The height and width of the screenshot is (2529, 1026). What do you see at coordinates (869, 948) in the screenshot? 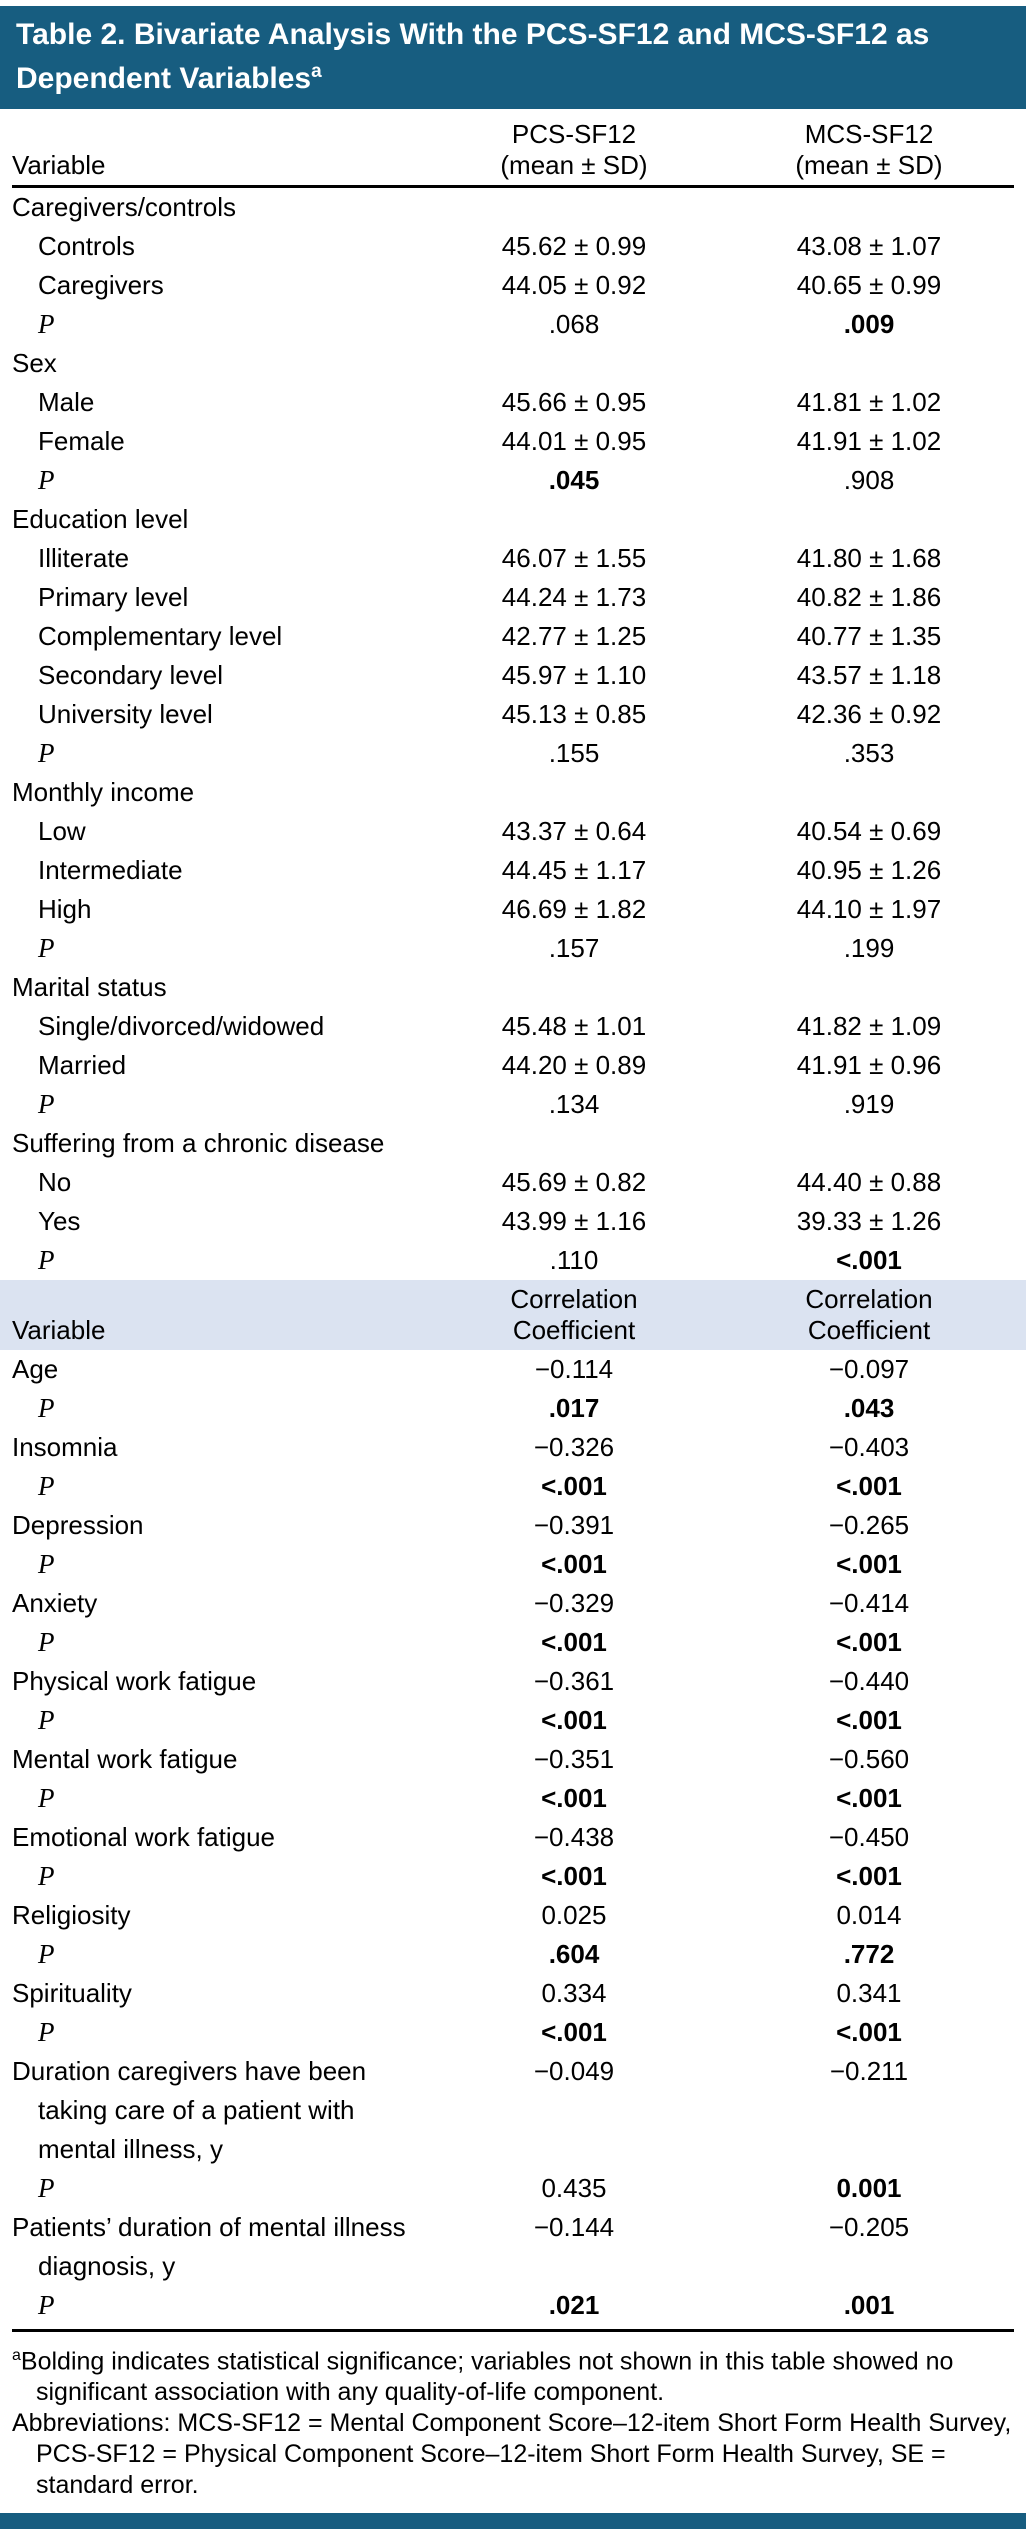
I see `mcs-value: .199` at bounding box center [869, 948].